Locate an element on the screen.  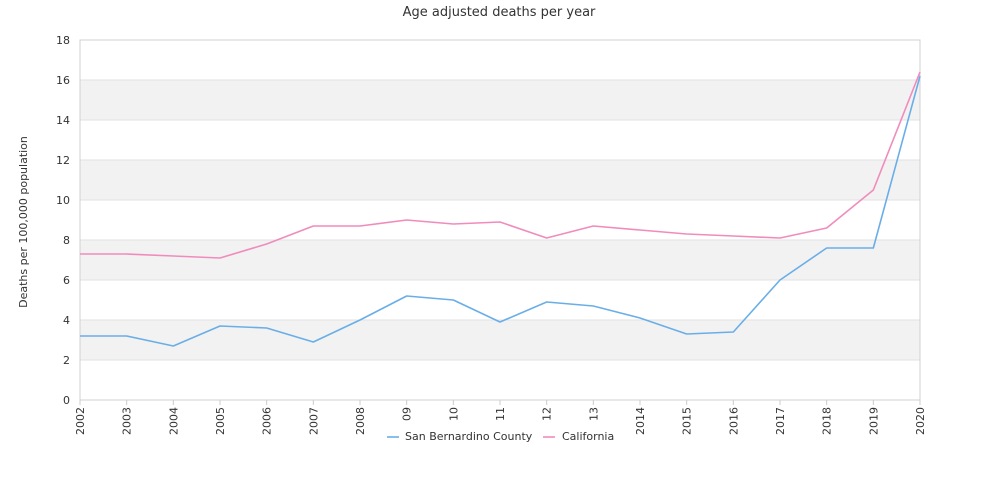
y-axis-label: Deaths per 100,000 population is located at coordinates (23, 222).